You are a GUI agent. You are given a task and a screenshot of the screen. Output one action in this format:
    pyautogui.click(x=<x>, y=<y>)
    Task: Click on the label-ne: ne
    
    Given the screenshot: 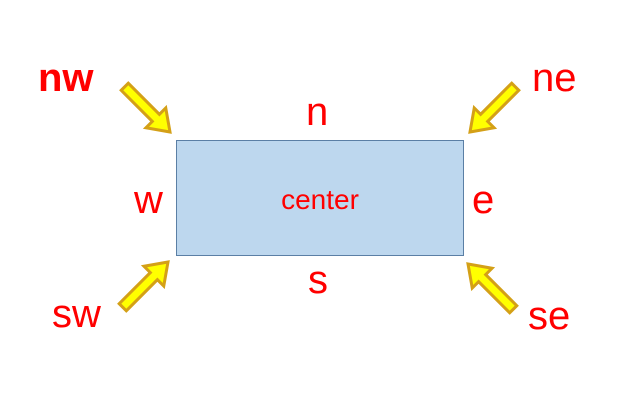 What is the action you would take?
    pyautogui.click(x=554, y=78)
    